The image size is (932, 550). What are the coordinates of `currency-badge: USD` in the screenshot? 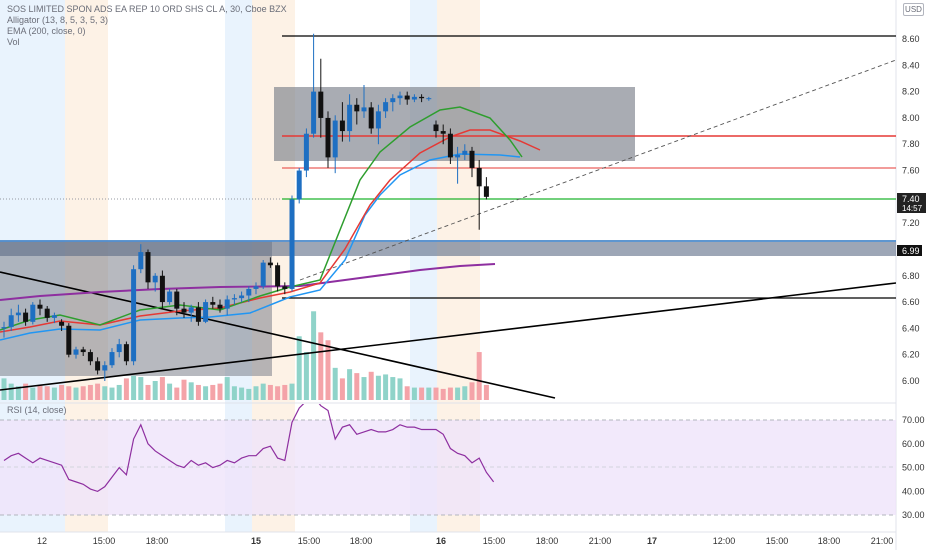 It's located at (913, 9).